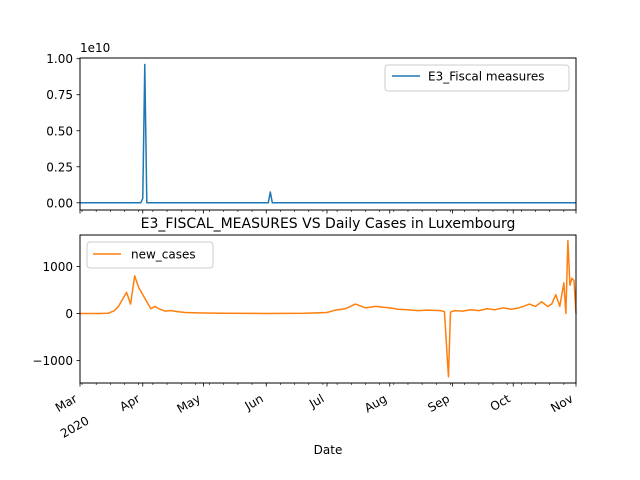 This screenshot has width=640, height=480. Describe the element at coordinates (69, 314) in the screenshot. I see `y-tick-label: 0` at that location.